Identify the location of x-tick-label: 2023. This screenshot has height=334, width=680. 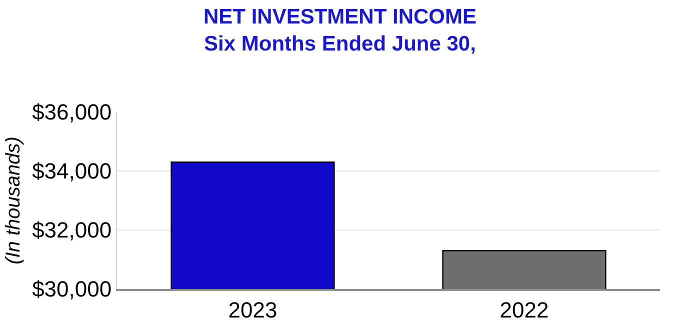
(253, 309).